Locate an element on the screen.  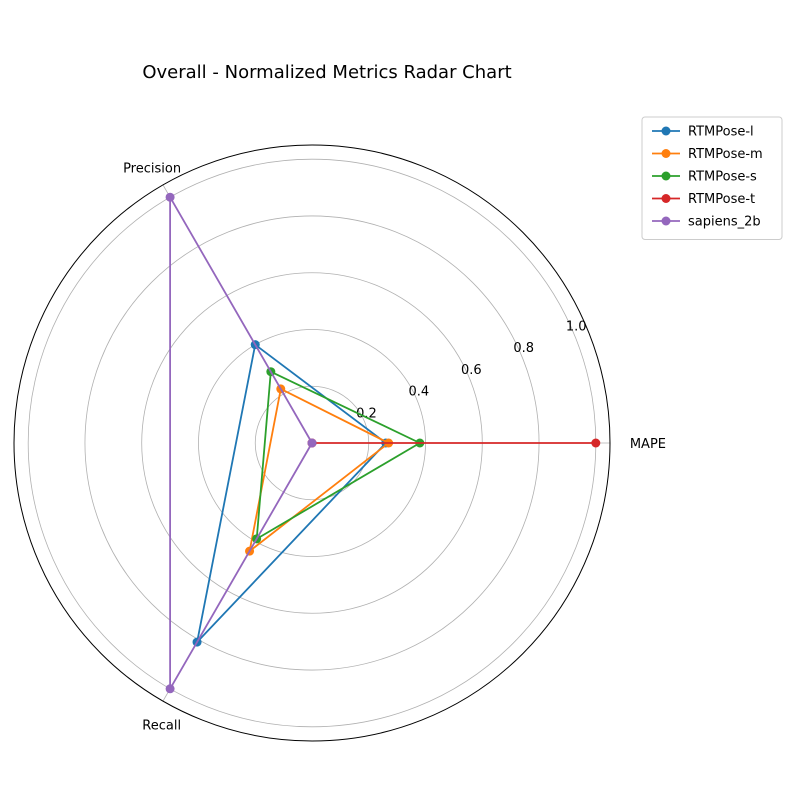
legend-item: sapiens_2b is located at coordinates (706, 222).